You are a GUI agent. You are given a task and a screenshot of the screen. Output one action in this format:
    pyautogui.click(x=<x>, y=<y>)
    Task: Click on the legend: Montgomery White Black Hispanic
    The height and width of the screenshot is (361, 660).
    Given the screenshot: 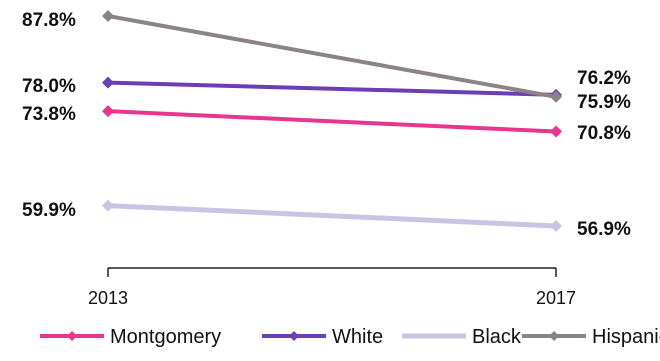 What is the action you would take?
    pyautogui.click(x=350, y=337)
    